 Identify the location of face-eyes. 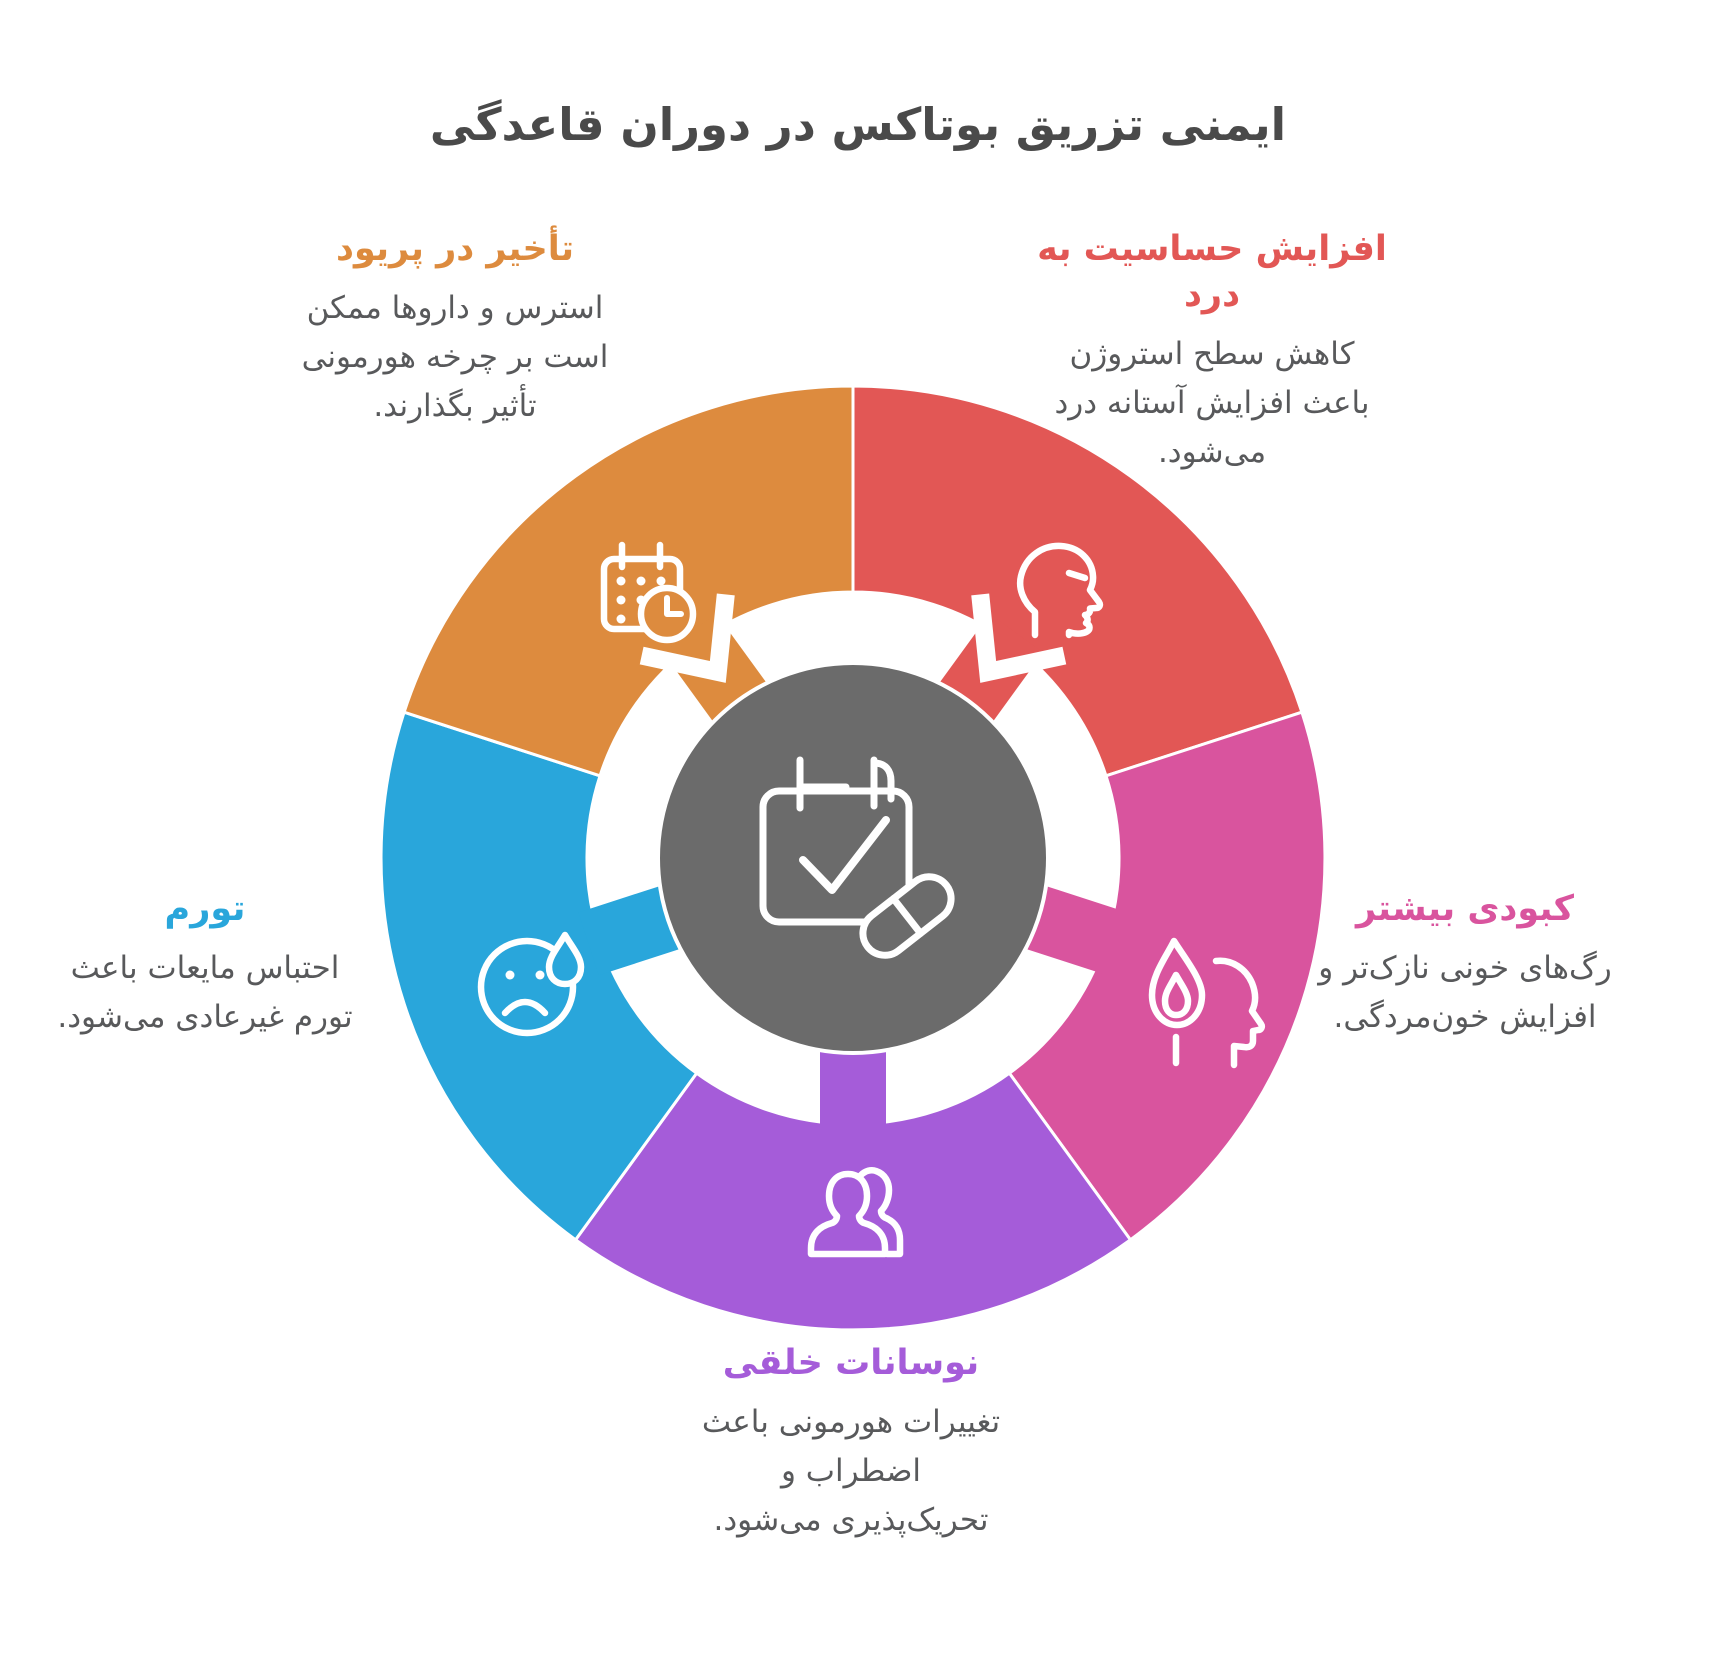
(525, 975).